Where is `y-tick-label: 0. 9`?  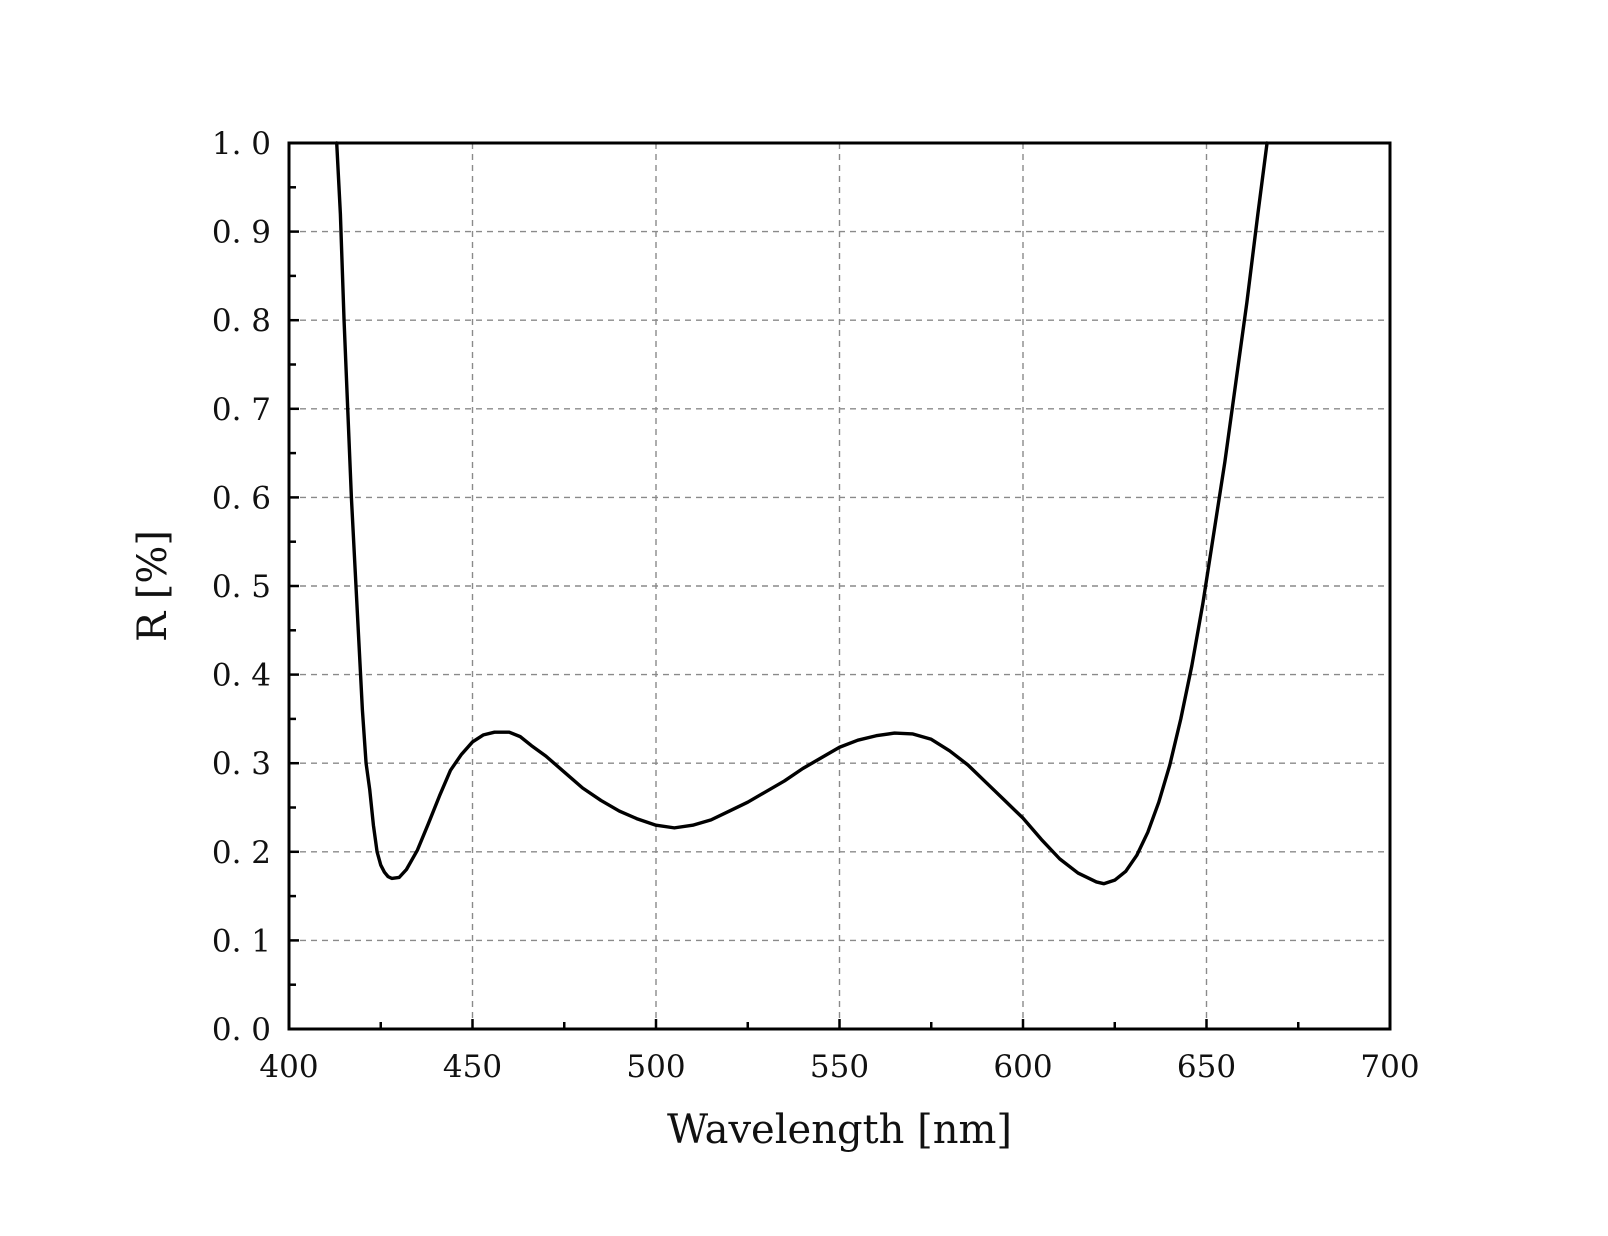 y-tick-label: 0. 9 is located at coordinates (241, 233).